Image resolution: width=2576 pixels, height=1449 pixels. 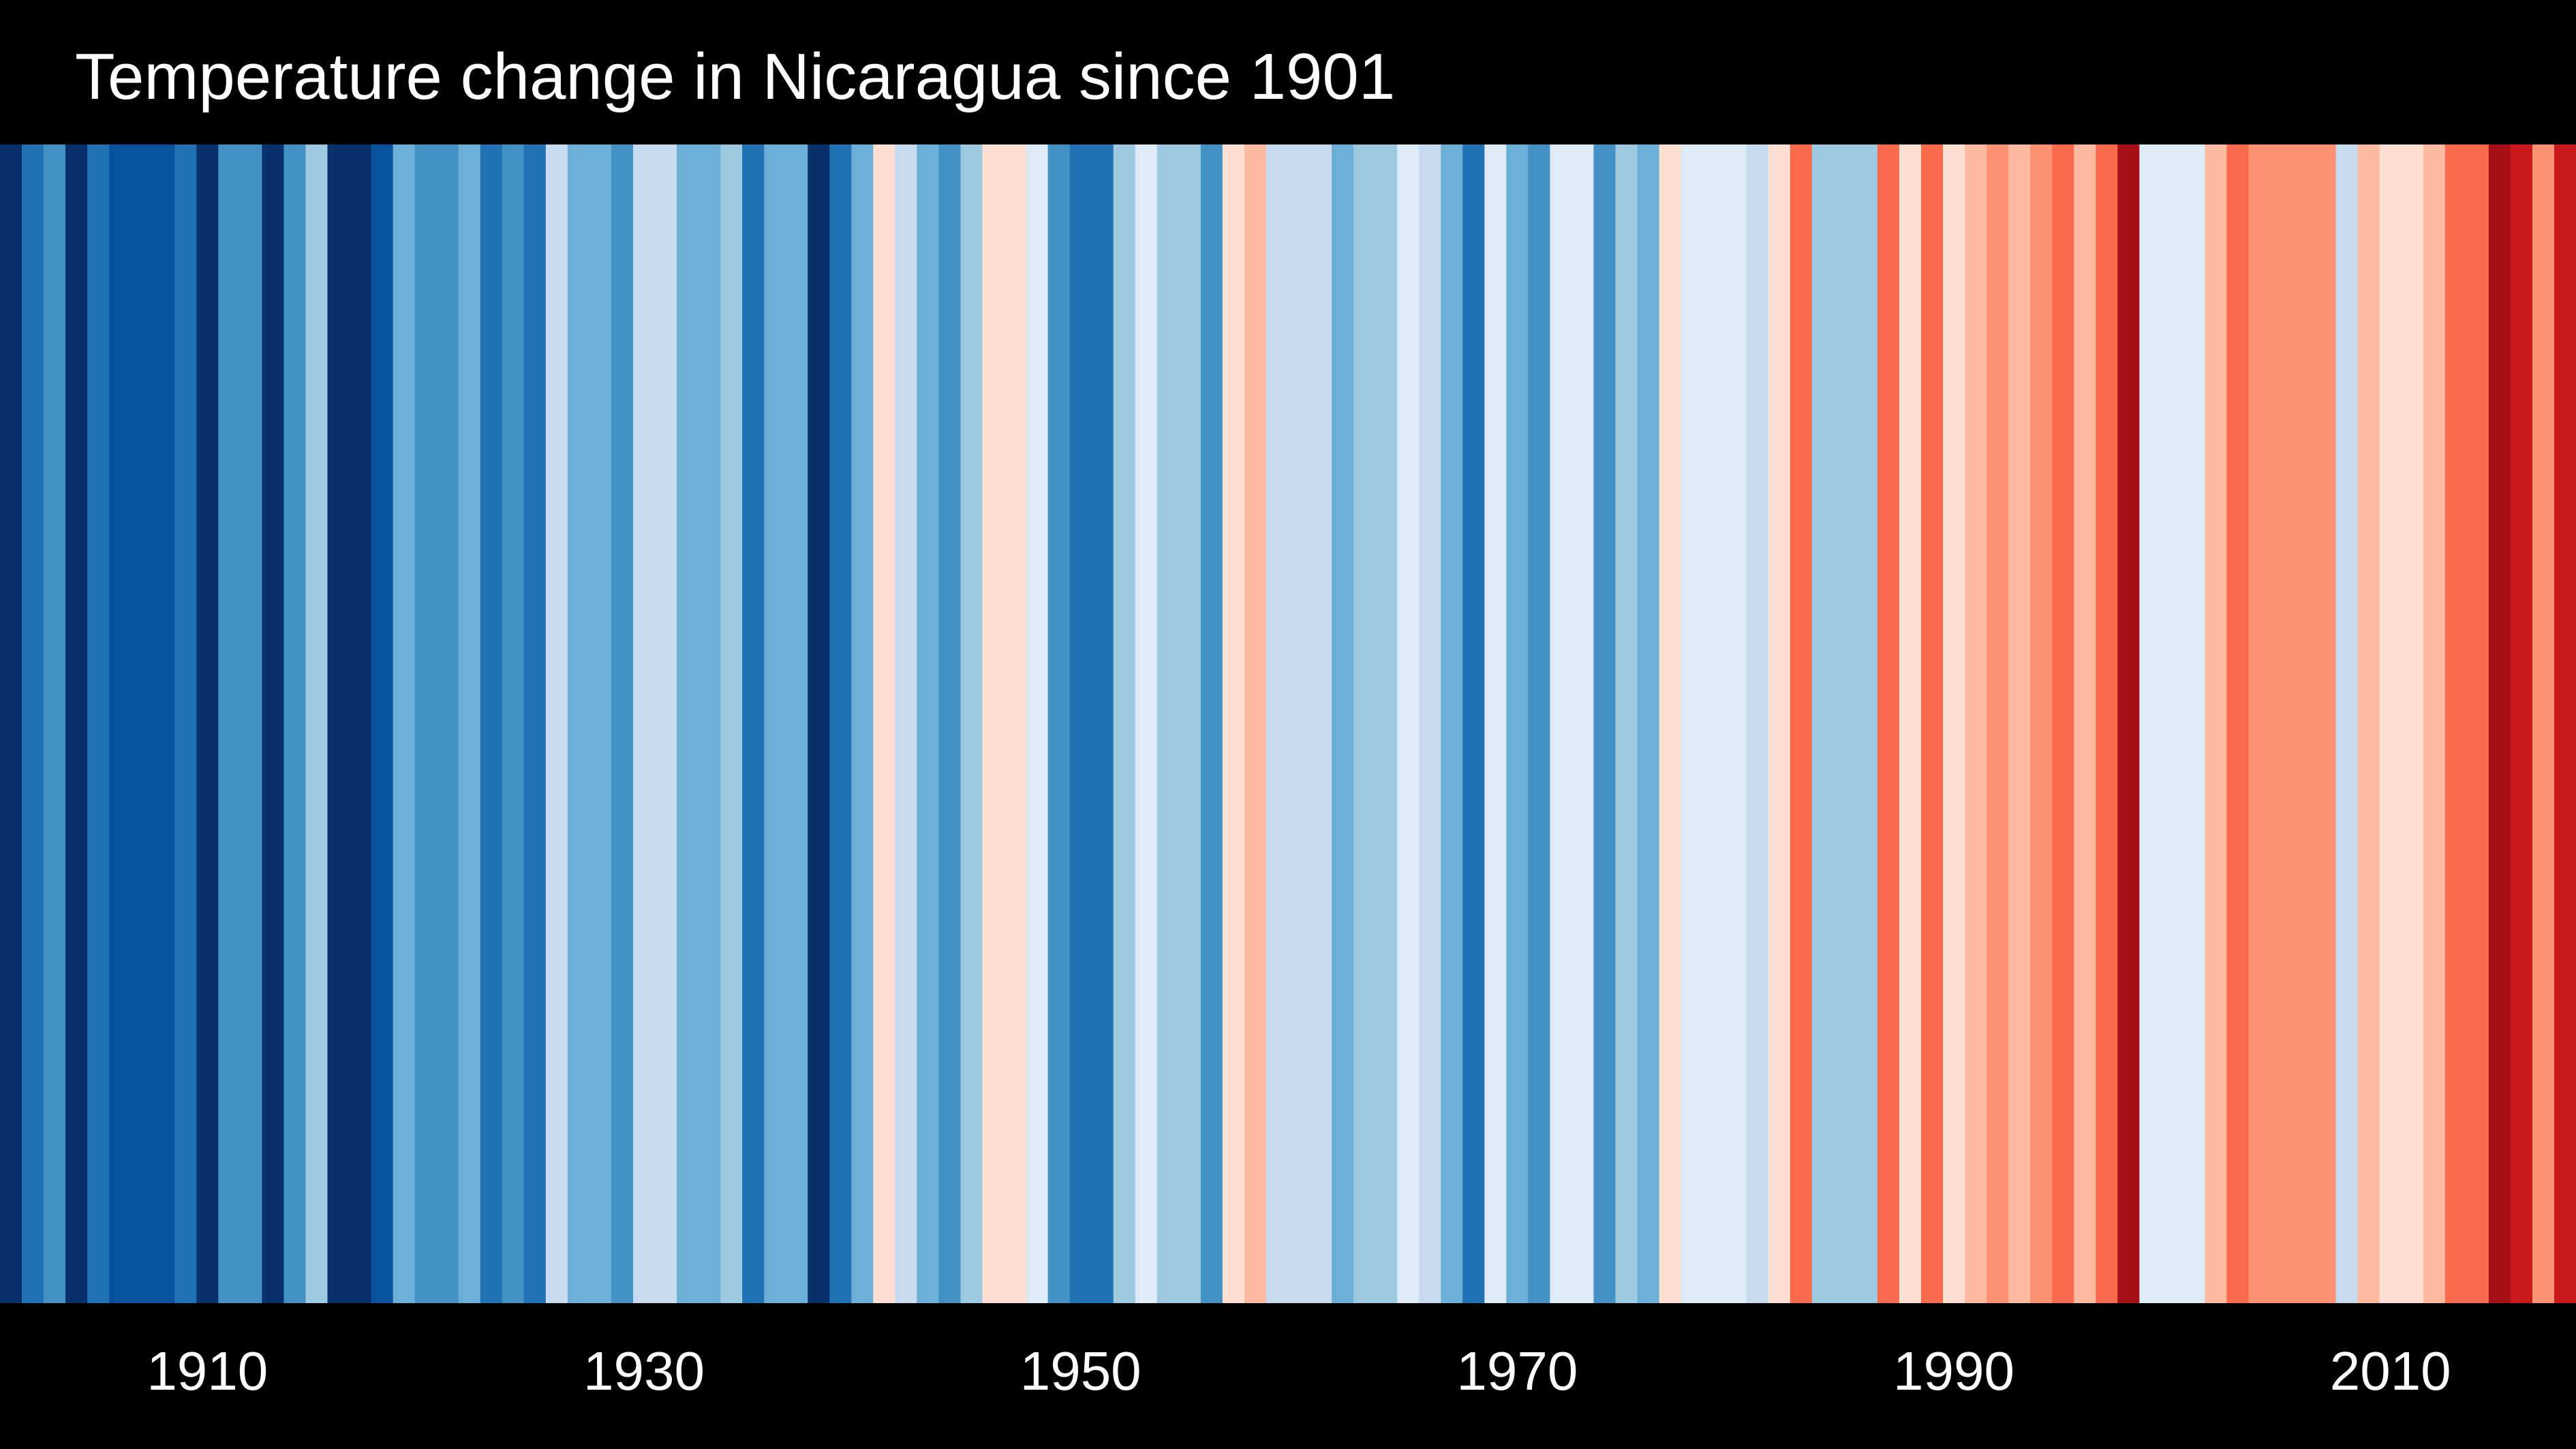 What do you see at coordinates (972, 723) in the screenshot?
I see `stripe-1945` at bounding box center [972, 723].